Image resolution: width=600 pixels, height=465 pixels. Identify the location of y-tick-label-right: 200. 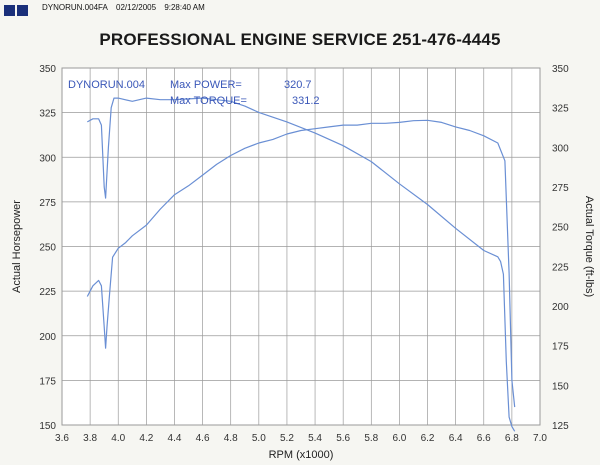
(560, 307).